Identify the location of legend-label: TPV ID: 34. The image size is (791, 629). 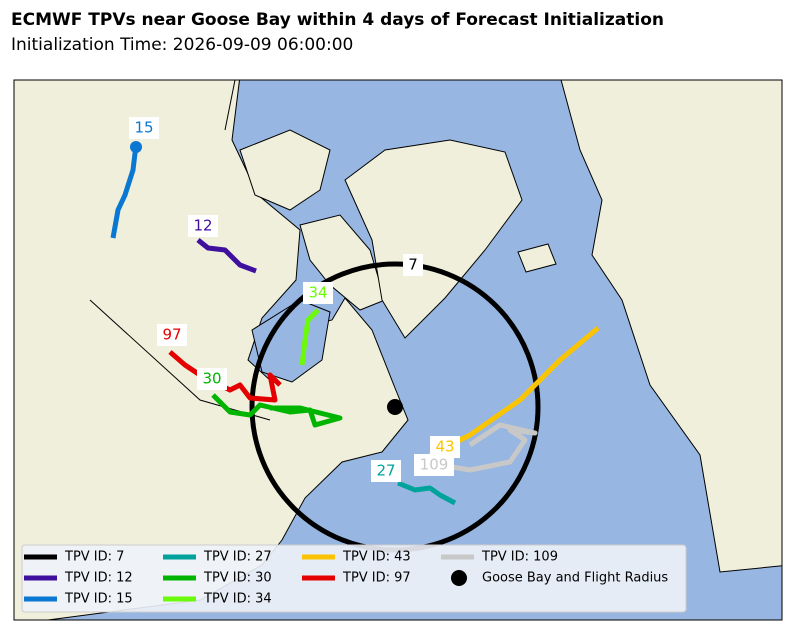
(237, 599).